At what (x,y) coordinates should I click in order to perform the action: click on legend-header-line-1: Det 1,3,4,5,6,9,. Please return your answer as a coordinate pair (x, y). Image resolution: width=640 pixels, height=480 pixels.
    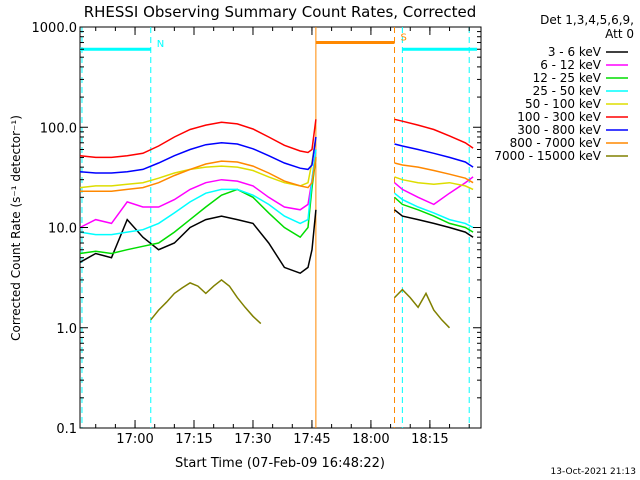
    Looking at the image, I should click on (587, 20).